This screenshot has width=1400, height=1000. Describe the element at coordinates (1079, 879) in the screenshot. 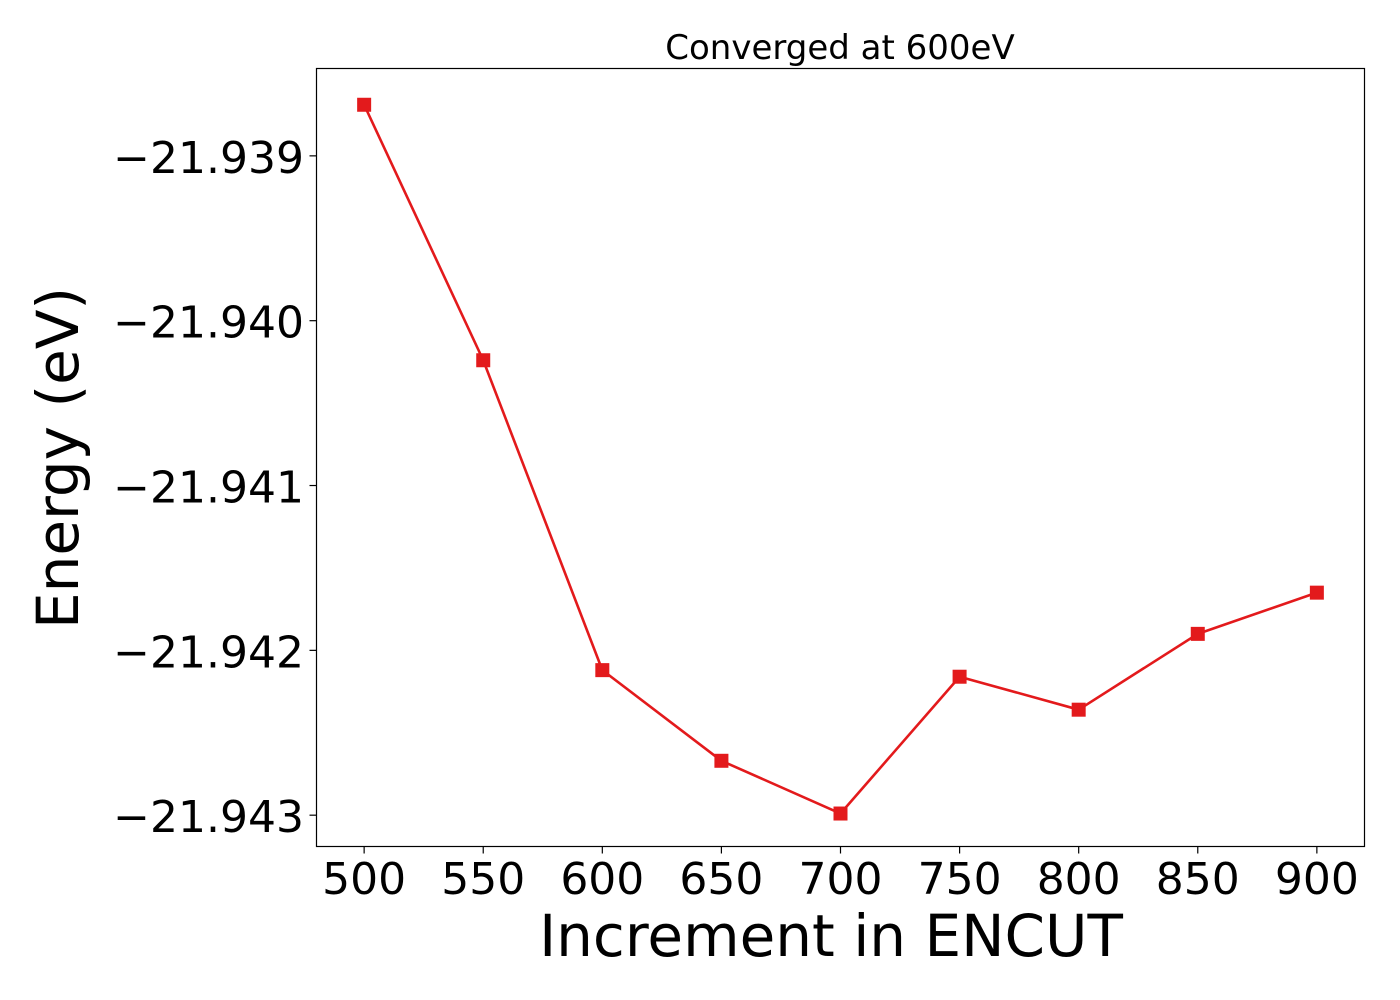

I see `x-tick-label: 800` at that location.